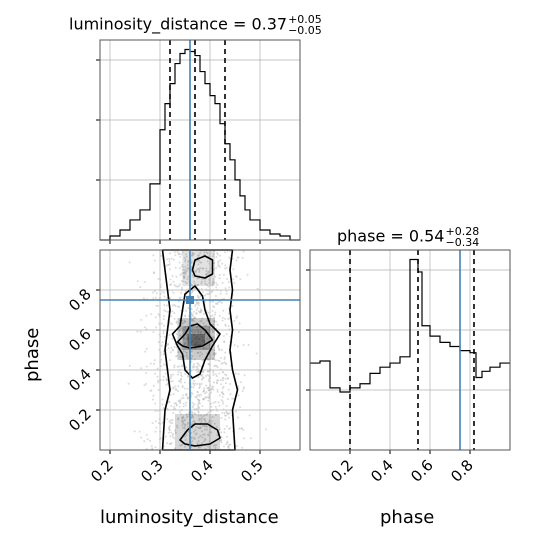 The height and width of the screenshot is (550, 550). Describe the element at coordinates (160, 24) in the screenshot. I see `title-prefix: luminosity_distance =` at that location.